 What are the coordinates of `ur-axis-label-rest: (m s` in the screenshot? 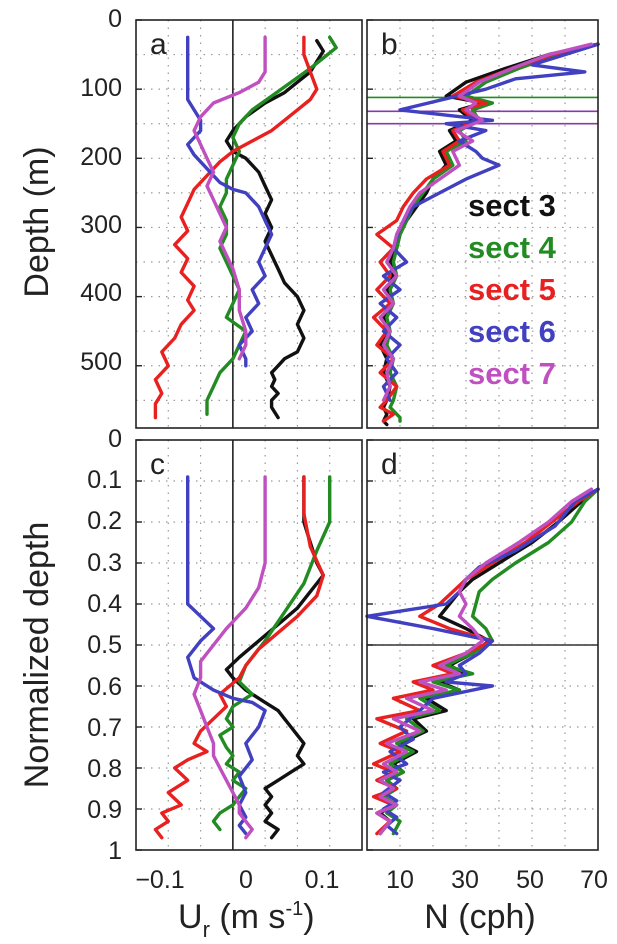 It's located at (248, 917).